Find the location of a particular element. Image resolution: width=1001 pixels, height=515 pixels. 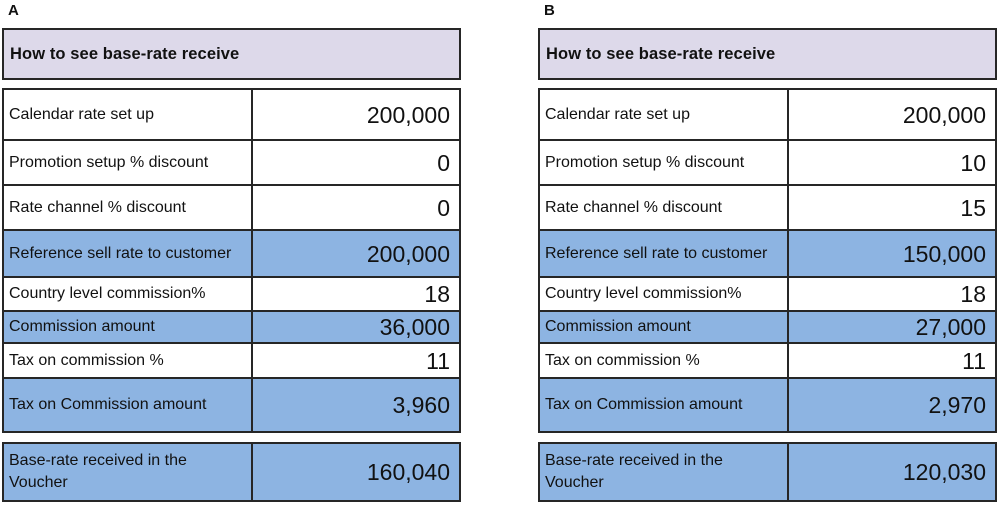

row-value: 36,000 is located at coordinates (414, 327).